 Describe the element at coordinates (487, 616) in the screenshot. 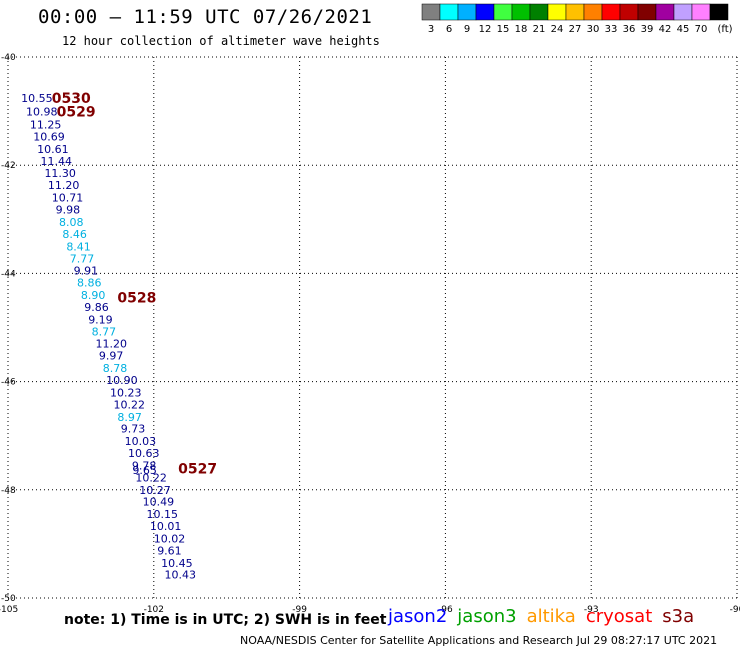

I see `legend-item-jason3: jason3` at that location.